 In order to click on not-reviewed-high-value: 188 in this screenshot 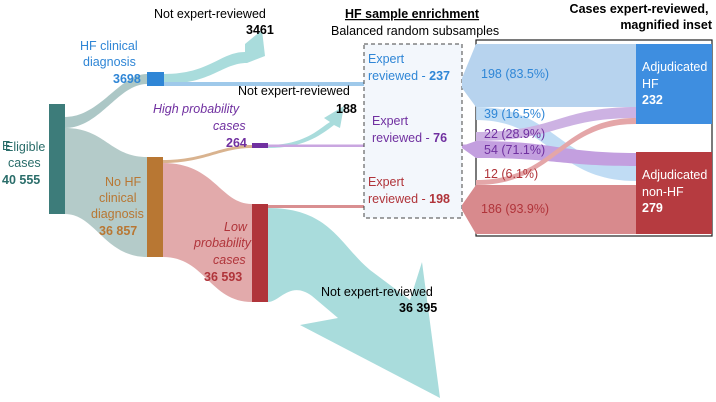, I will do `click(346, 109)`.